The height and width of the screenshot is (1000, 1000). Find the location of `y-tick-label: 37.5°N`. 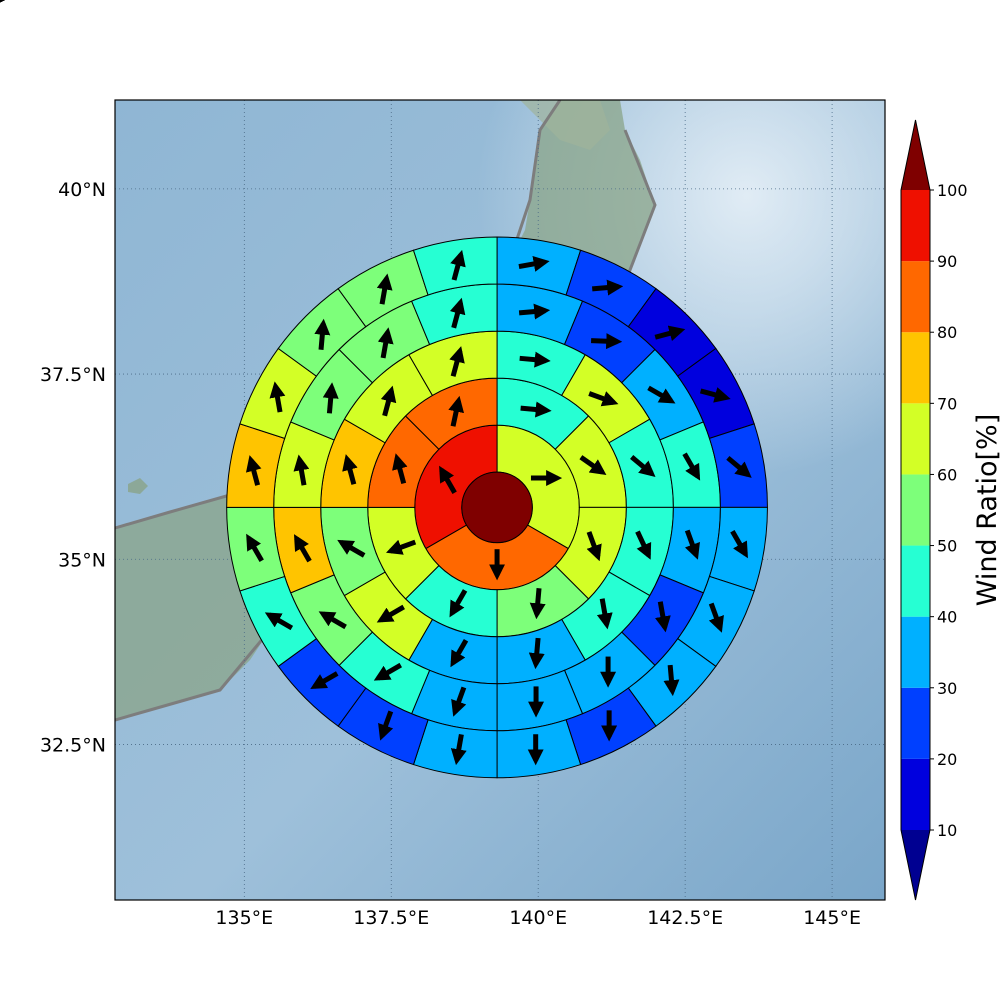

y-tick-label: 37.5°N is located at coordinates (73, 375).